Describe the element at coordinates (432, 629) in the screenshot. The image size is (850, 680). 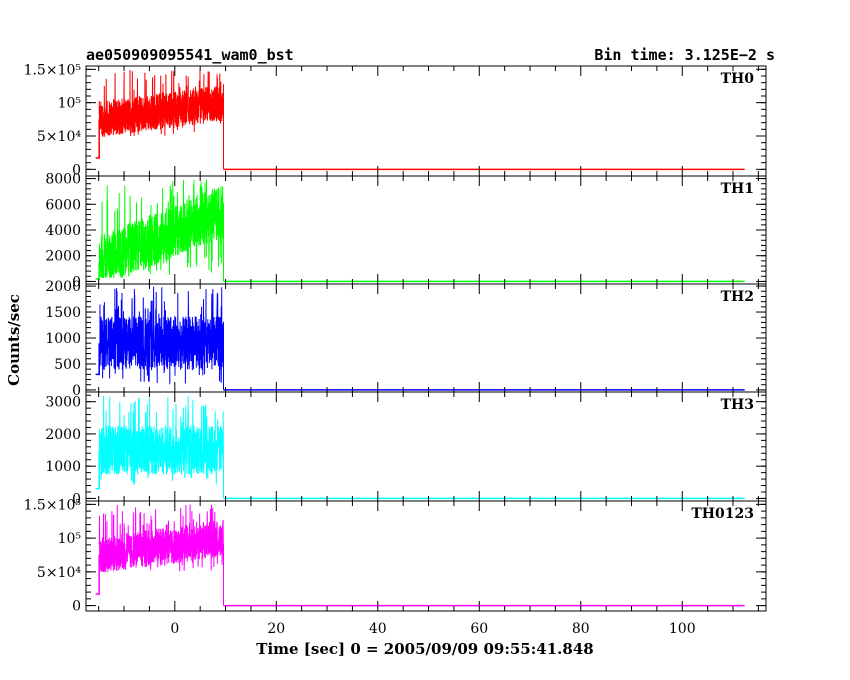
I see `x-axis: 0 20 40 60 80 100` at that location.